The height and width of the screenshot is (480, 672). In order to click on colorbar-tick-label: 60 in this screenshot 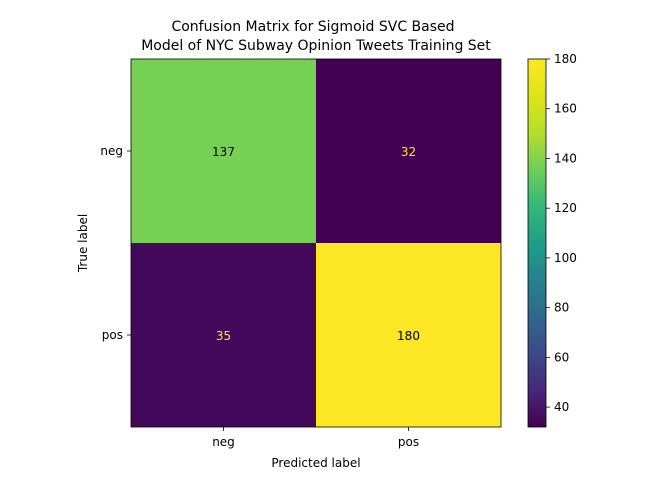, I will do `click(561, 357)`.